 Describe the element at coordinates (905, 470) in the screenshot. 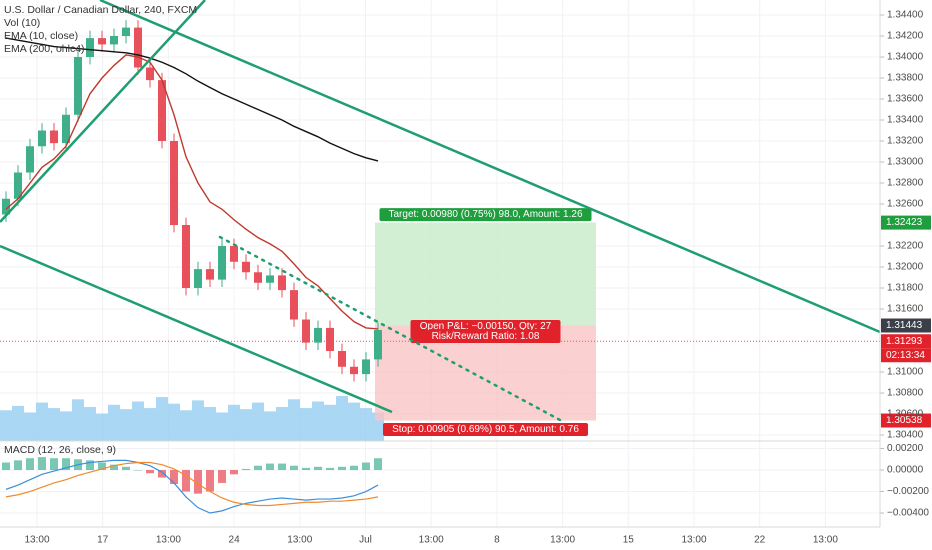

I see `y-tick-label: 0.00000` at that location.